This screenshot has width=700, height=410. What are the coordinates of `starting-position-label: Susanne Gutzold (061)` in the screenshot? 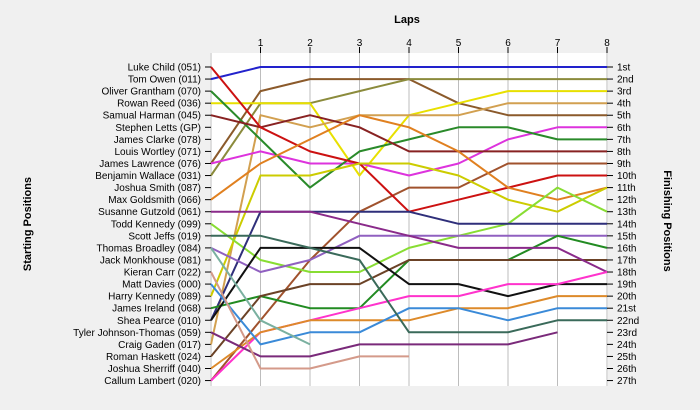 It's located at (149, 212).